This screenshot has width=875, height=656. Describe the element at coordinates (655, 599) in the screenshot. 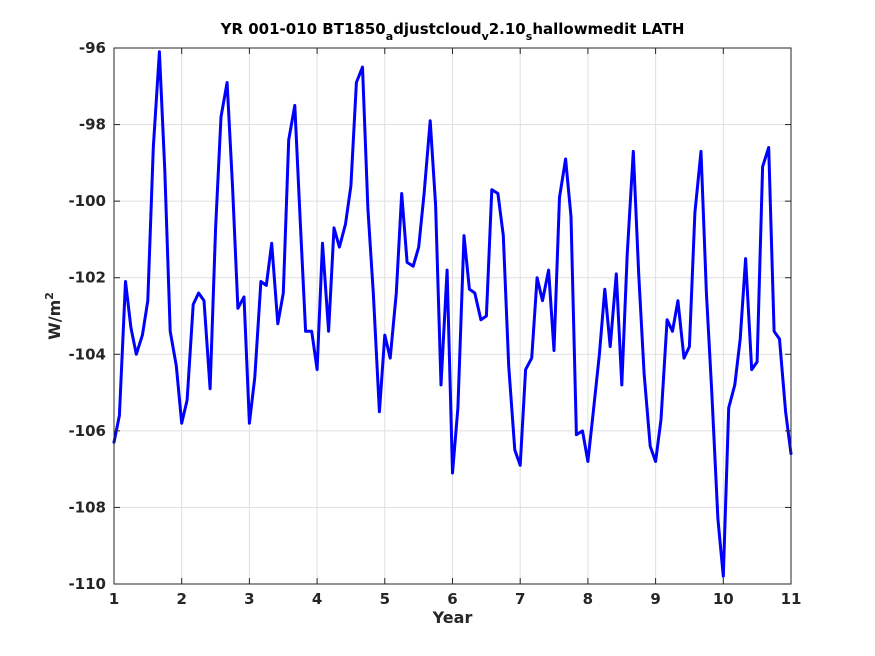

I see `x-tick-label: 9` at that location.